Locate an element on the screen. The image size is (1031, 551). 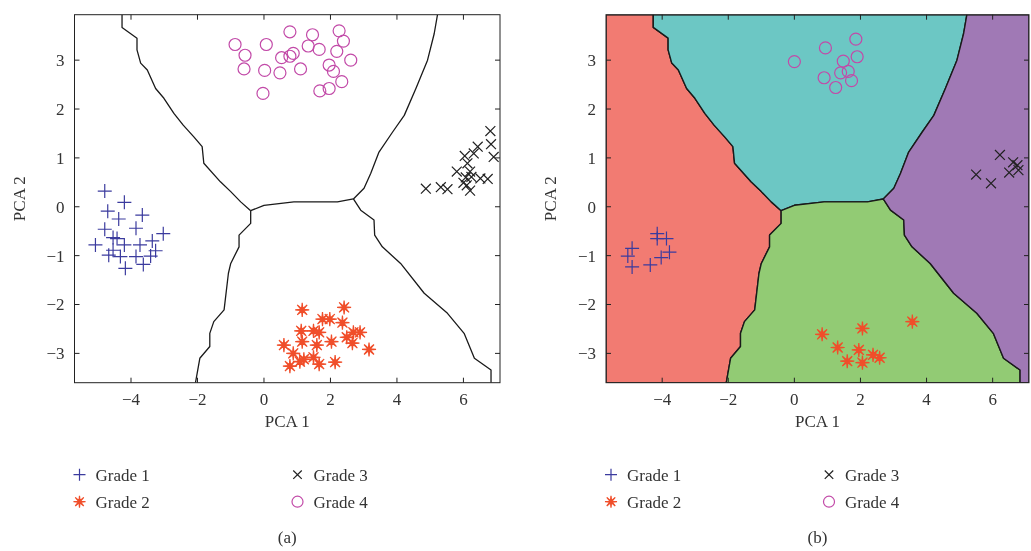
text: (b) is located at coordinates (817, 537).